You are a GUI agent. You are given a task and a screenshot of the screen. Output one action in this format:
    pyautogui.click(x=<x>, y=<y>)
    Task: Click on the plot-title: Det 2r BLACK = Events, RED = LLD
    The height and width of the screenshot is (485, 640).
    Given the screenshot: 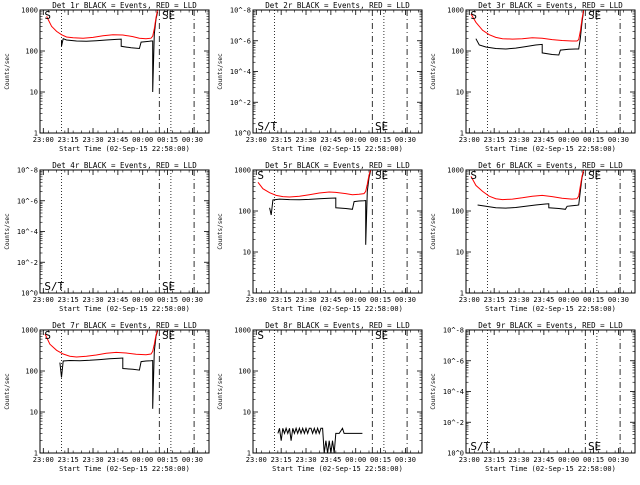 What is the action you would take?
    pyautogui.click(x=337, y=5)
    